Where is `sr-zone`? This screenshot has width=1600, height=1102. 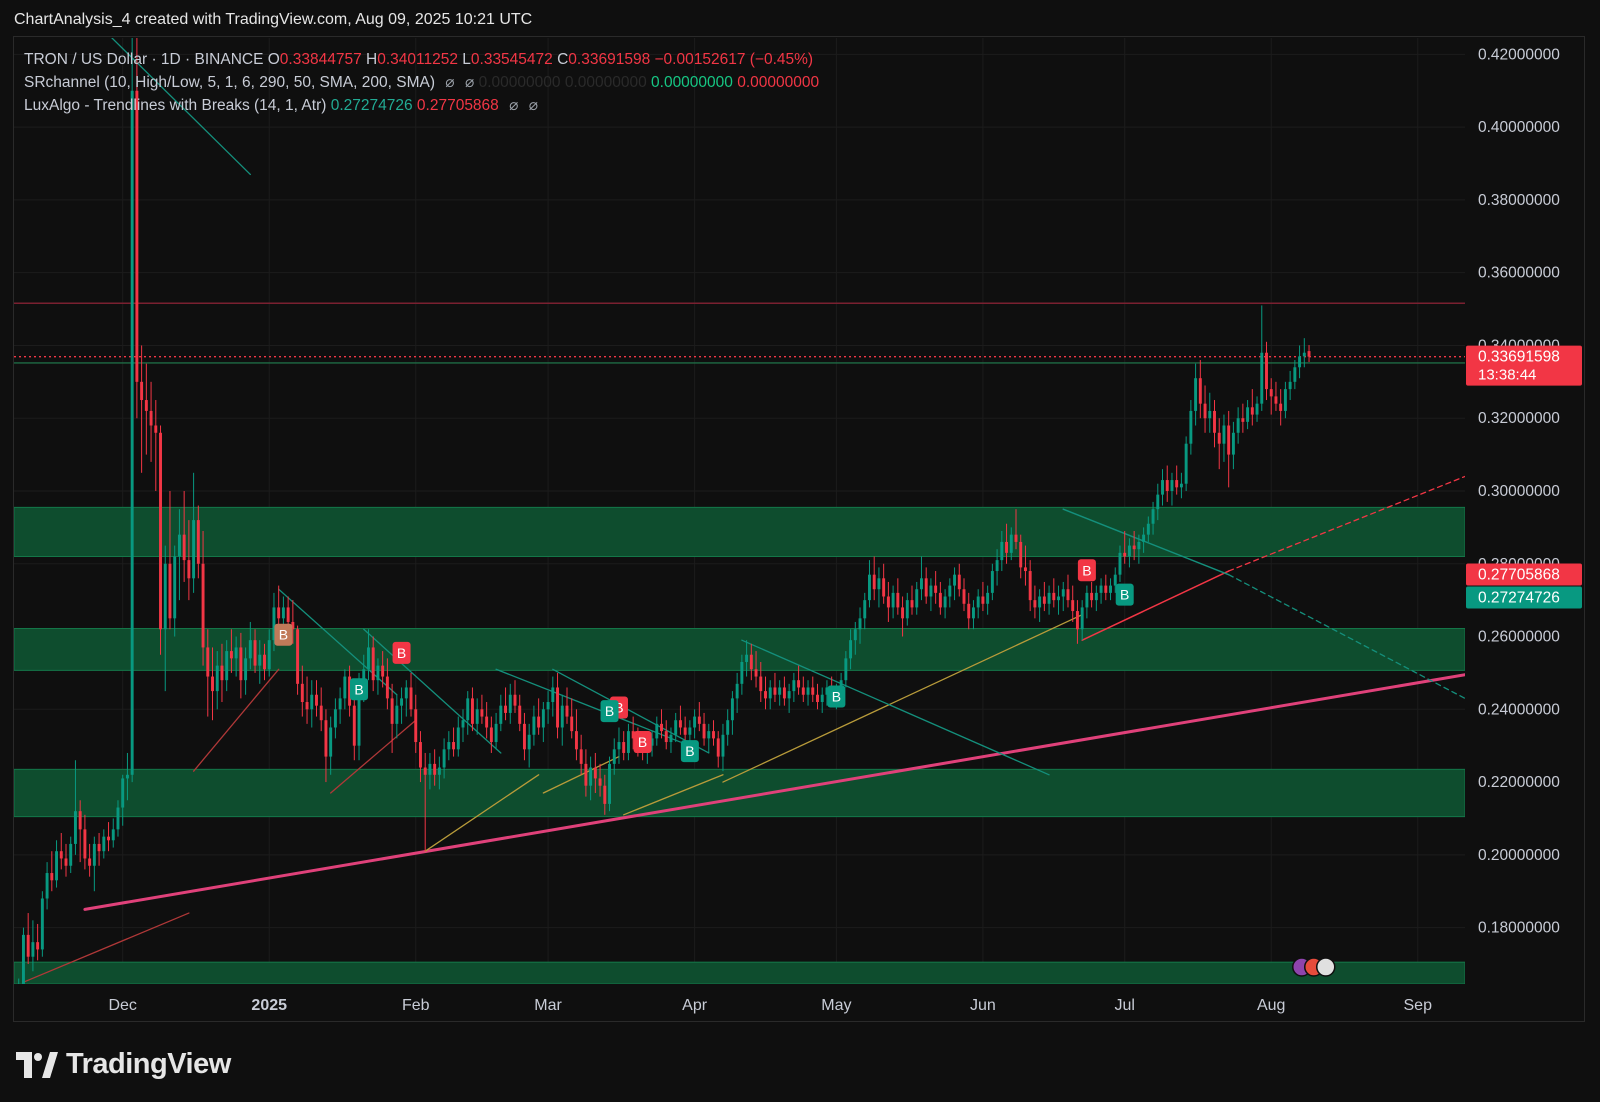
sr-zone is located at coordinates (739, 972).